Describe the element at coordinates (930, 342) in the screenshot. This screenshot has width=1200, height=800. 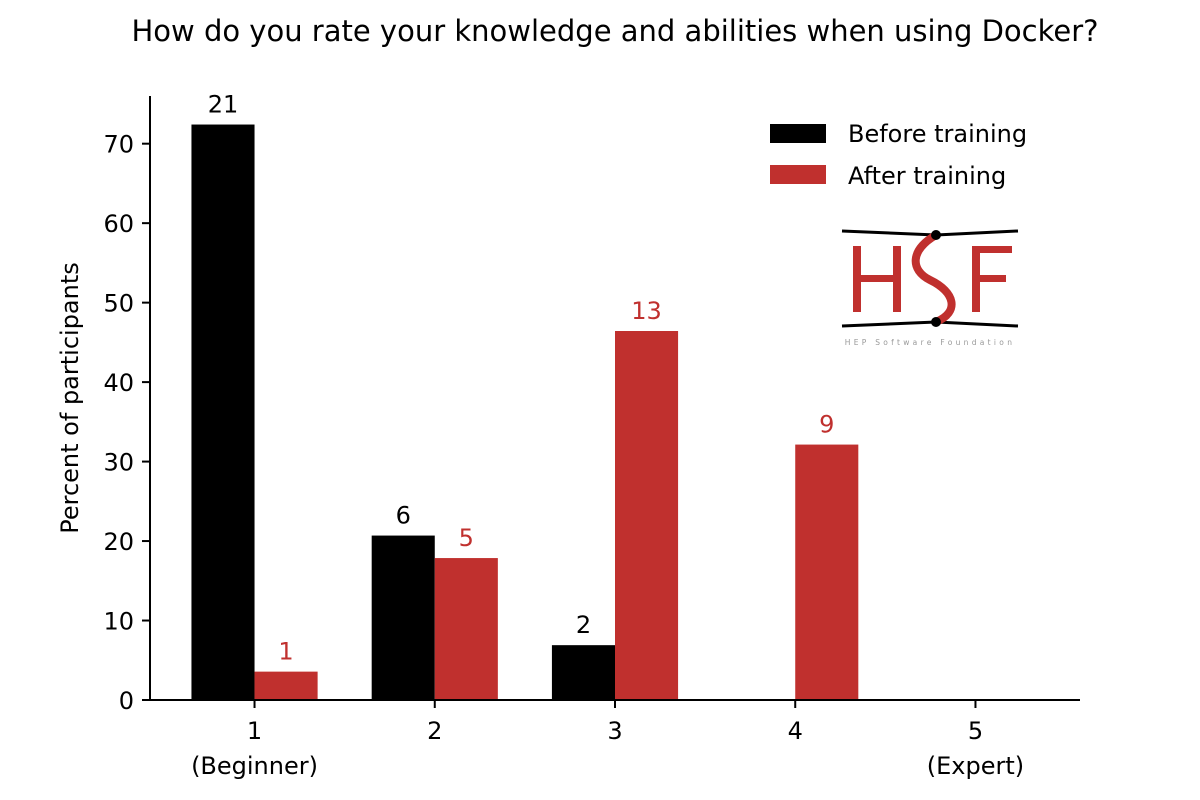
I see `svg-text: HEP Software Foundation` at that location.